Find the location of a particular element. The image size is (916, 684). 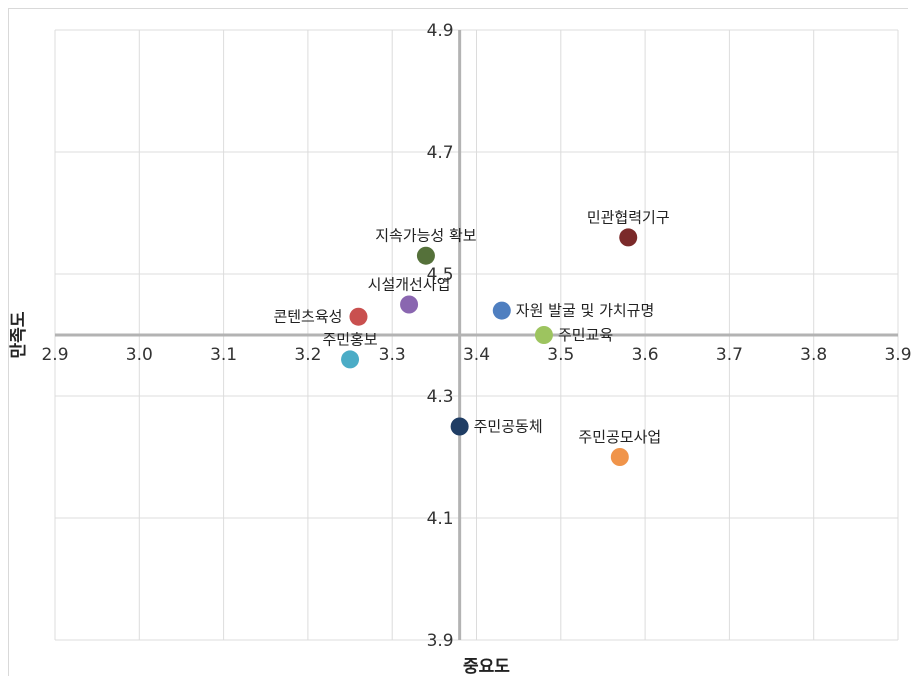

x-tick-label: 3.1 is located at coordinates (223, 355).